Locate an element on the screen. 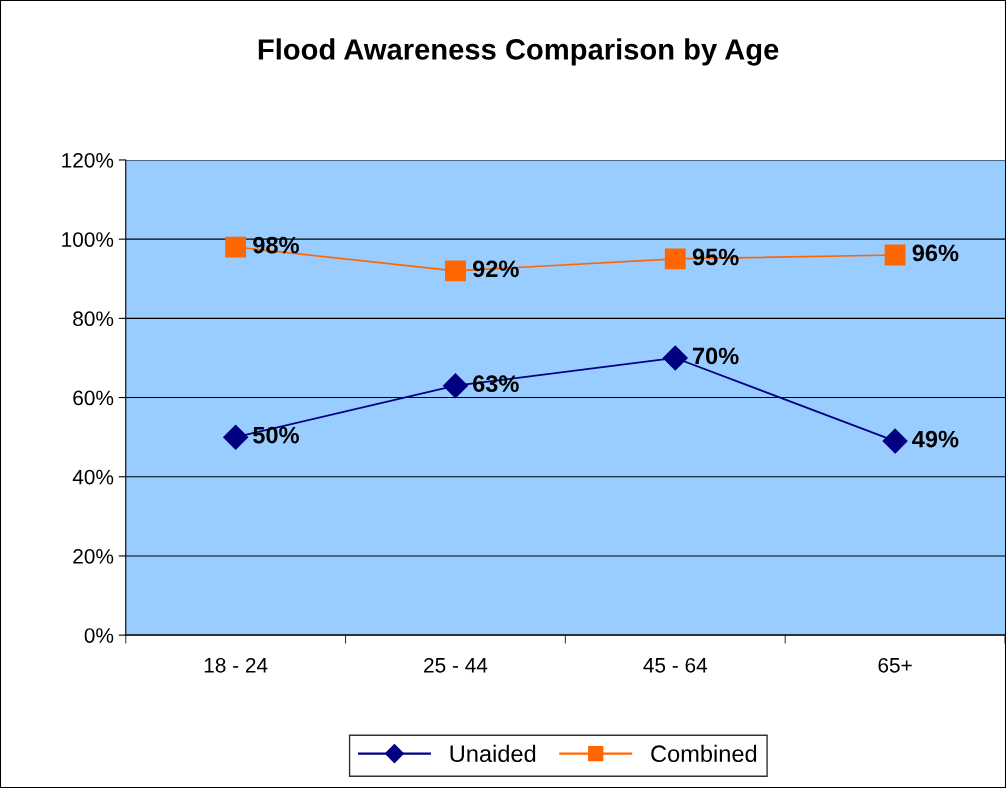  data-label: 50% is located at coordinates (276, 435).